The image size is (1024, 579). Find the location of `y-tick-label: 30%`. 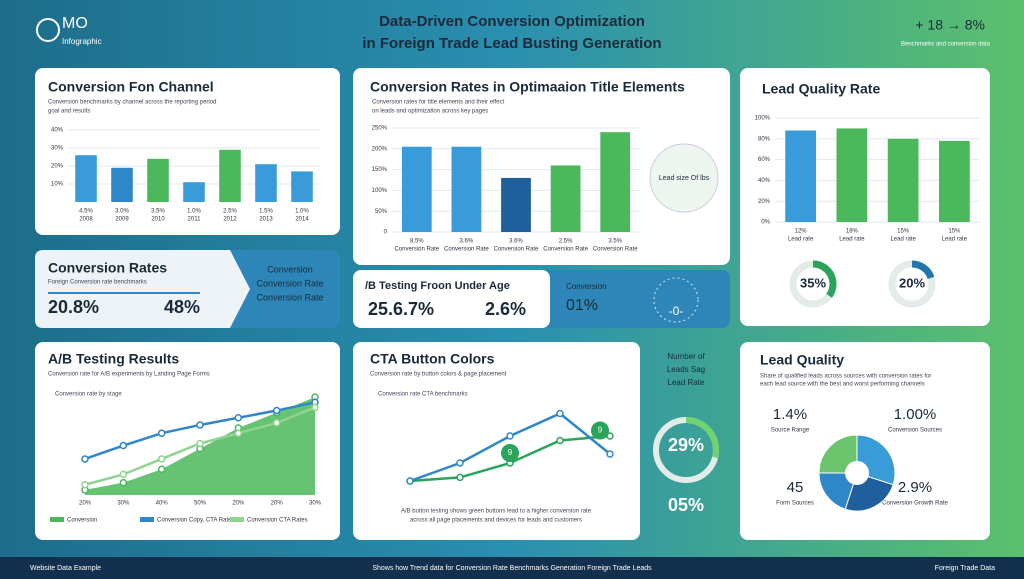

y-tick-label: 30% is located at coordinates (57, 149).